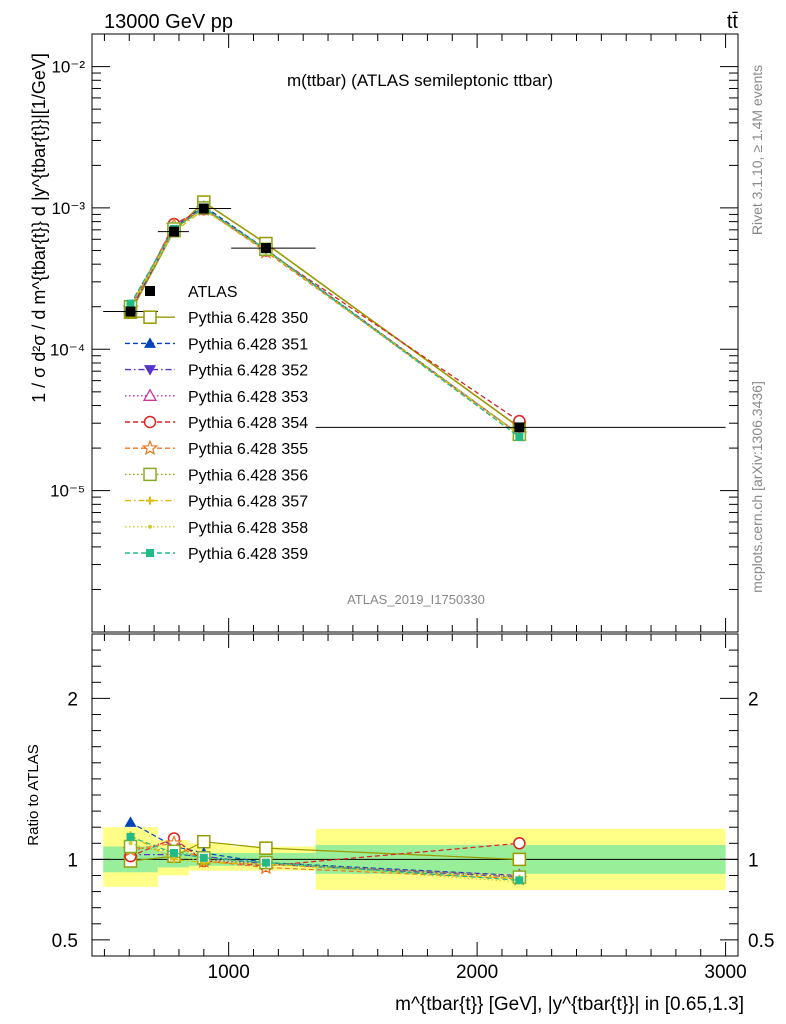 This screenshot has width=786, height=1024. I want to click on ratio-y-axis-label: Ratio to ATLAS, so click(33, 794).